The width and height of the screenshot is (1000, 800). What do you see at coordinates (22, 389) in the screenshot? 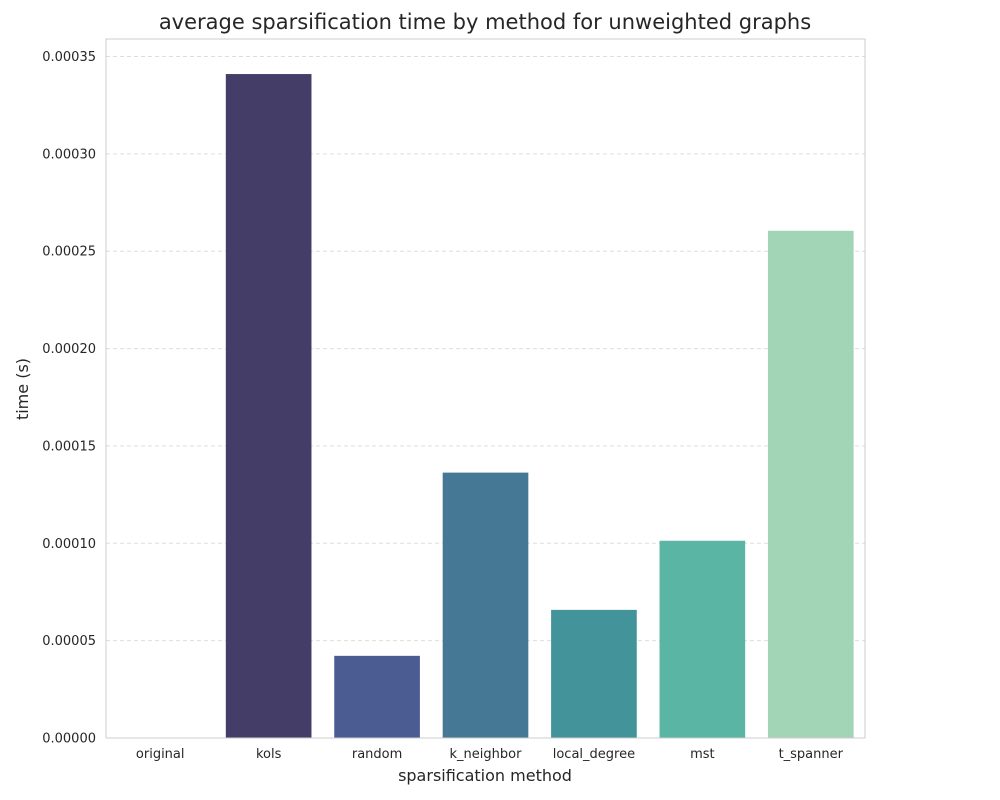
I see `y-axis-label: time (s)` at bounding box center [22, 389].